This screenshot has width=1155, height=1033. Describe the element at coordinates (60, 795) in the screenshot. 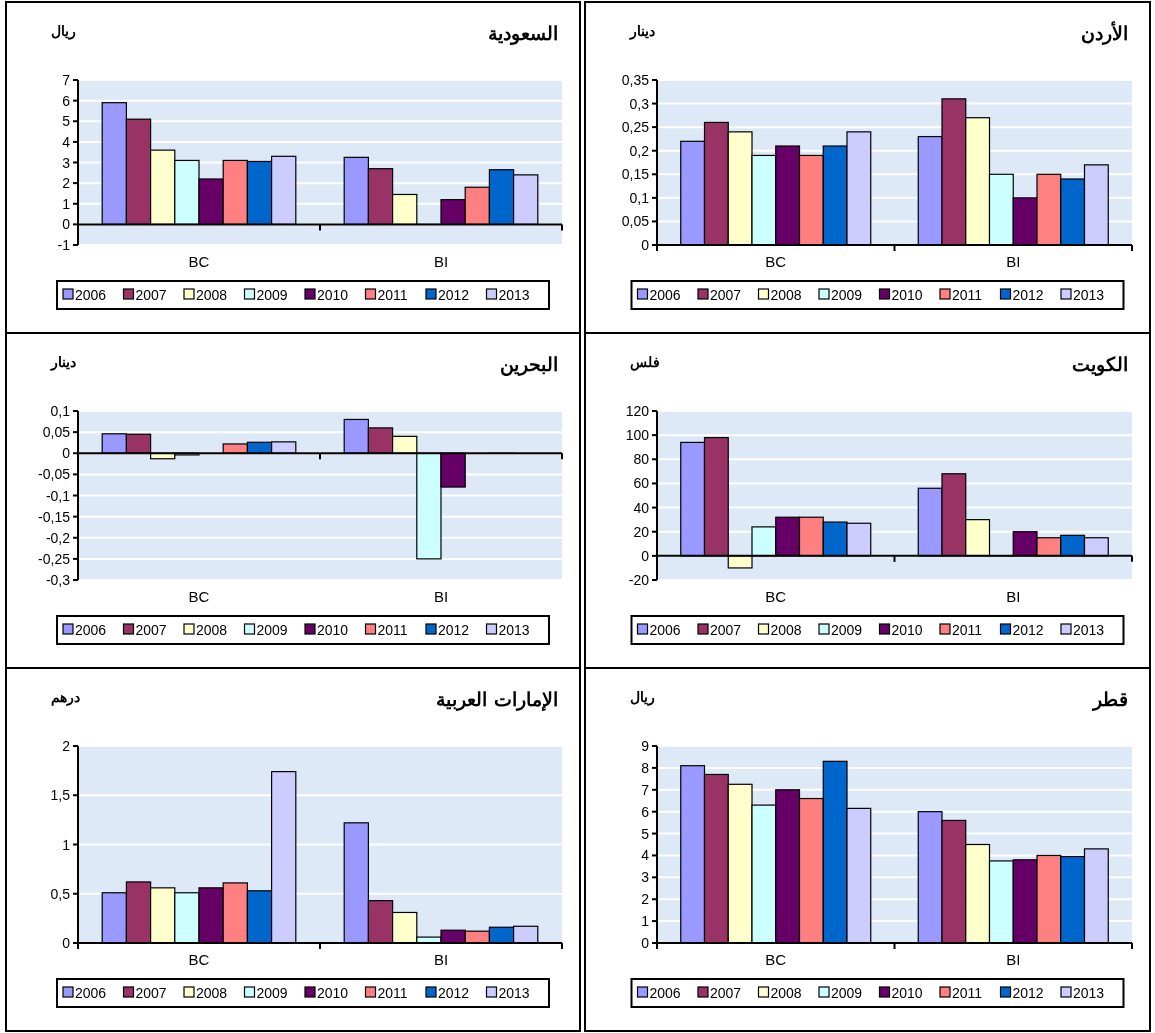

I see `y-tick-label: 1,5` at that location.